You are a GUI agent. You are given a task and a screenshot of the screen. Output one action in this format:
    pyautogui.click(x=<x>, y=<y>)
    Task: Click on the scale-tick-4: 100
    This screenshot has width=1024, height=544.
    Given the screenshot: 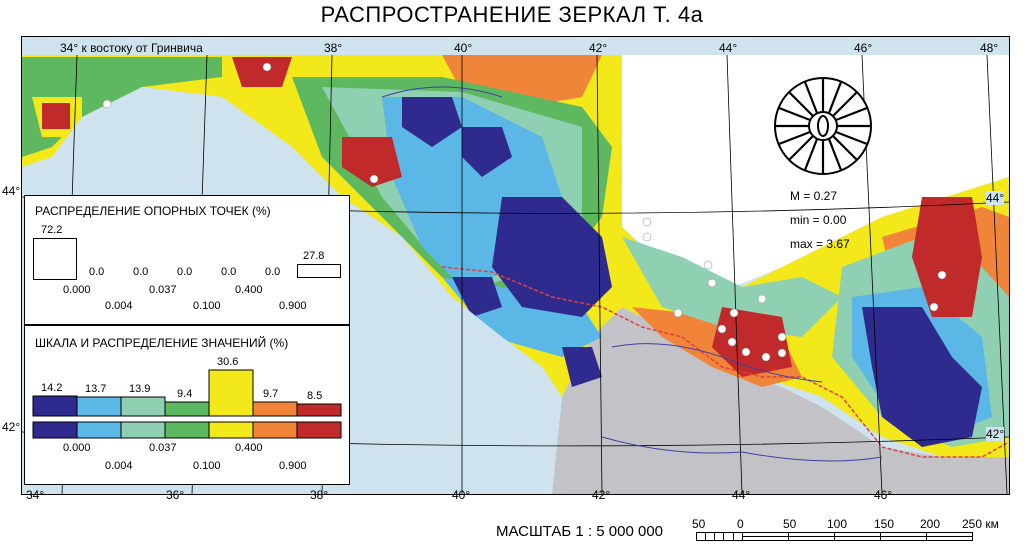 What is the action you would take?
    pyautogui.click(x=837, y=524)
    